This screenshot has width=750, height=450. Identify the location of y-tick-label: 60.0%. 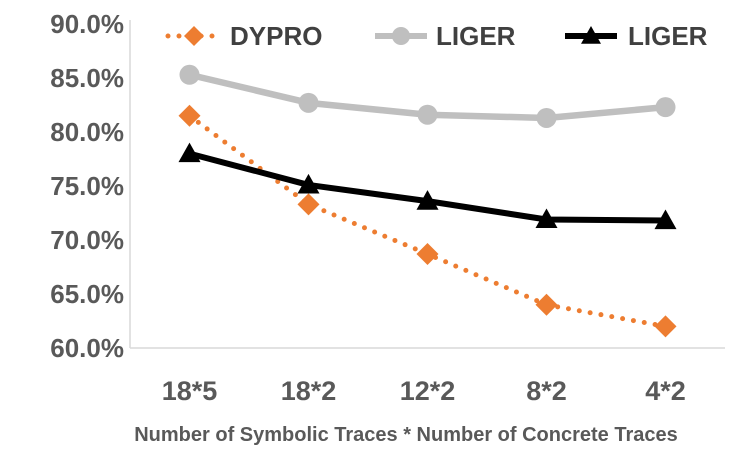
(87, 348).